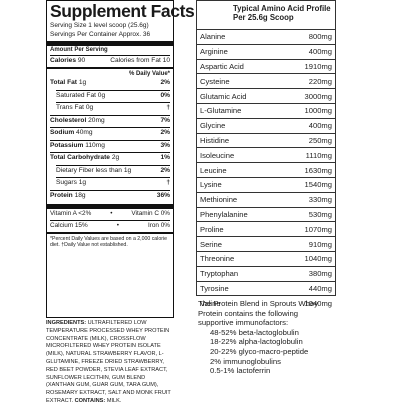 This screenshot has width=400, height=406. Describe the element at coordinates (150, 214) in the screenshot. I see `vitamin-right: Vitamin C 0%` at that location.